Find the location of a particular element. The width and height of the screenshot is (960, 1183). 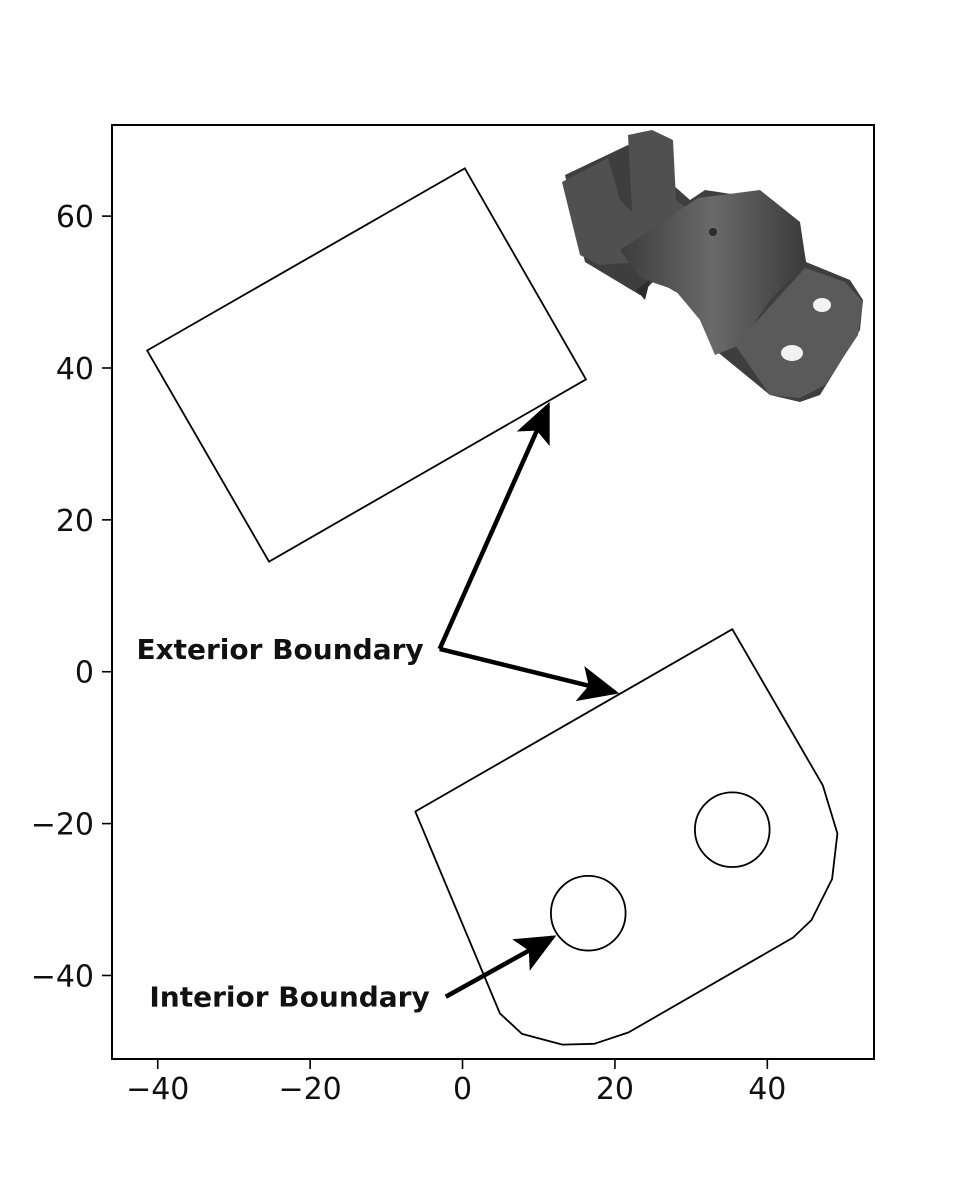

annotation-arrows is located at coordinates (528, 700).